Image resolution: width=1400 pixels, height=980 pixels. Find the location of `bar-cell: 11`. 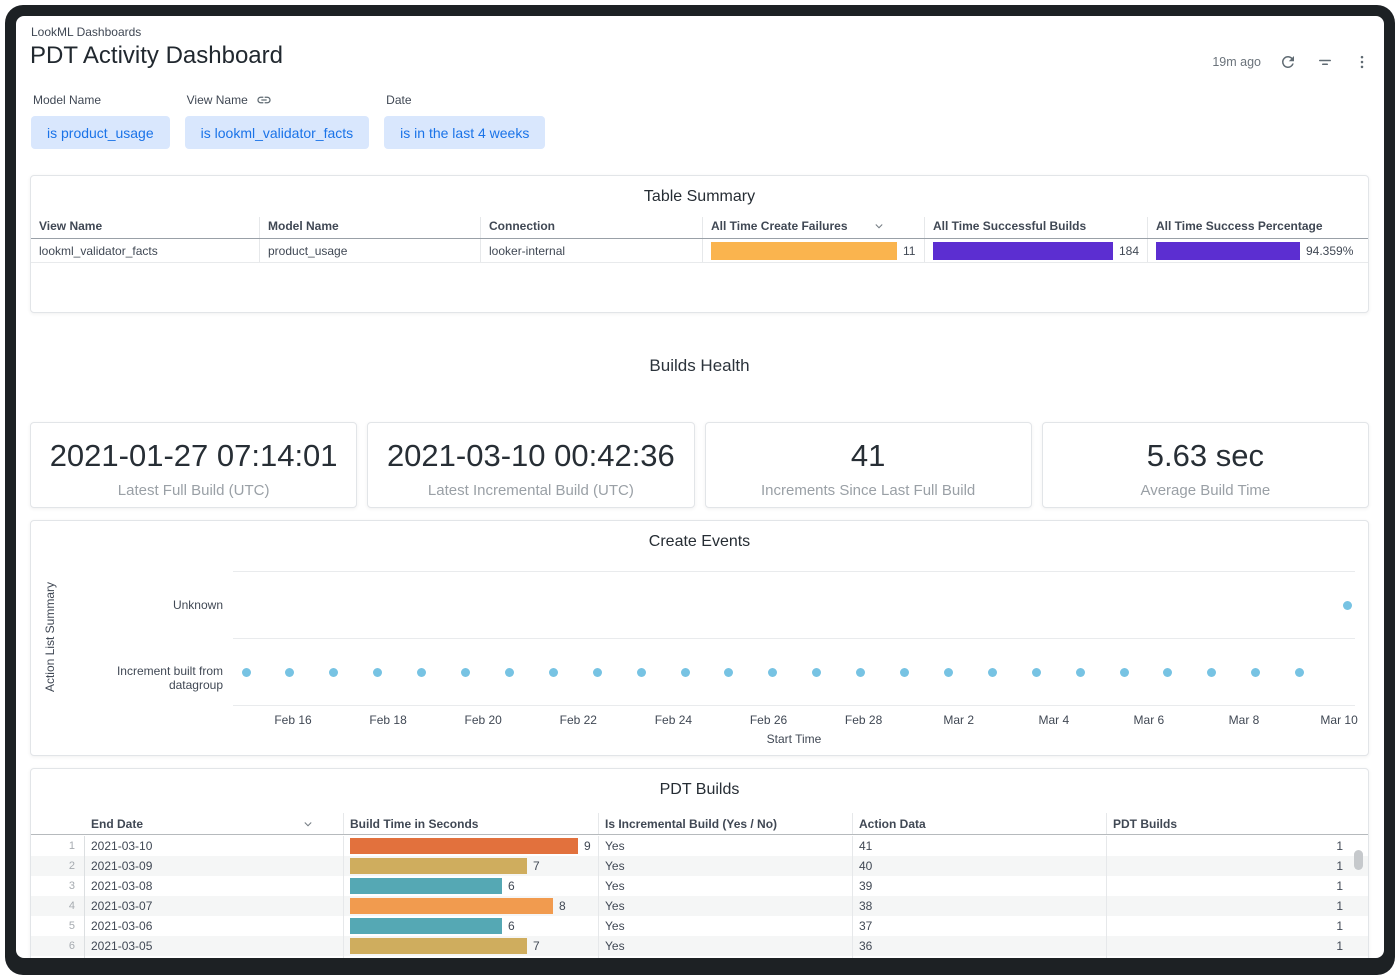

bar-cell: 11 is located at coordinates (813, 250).